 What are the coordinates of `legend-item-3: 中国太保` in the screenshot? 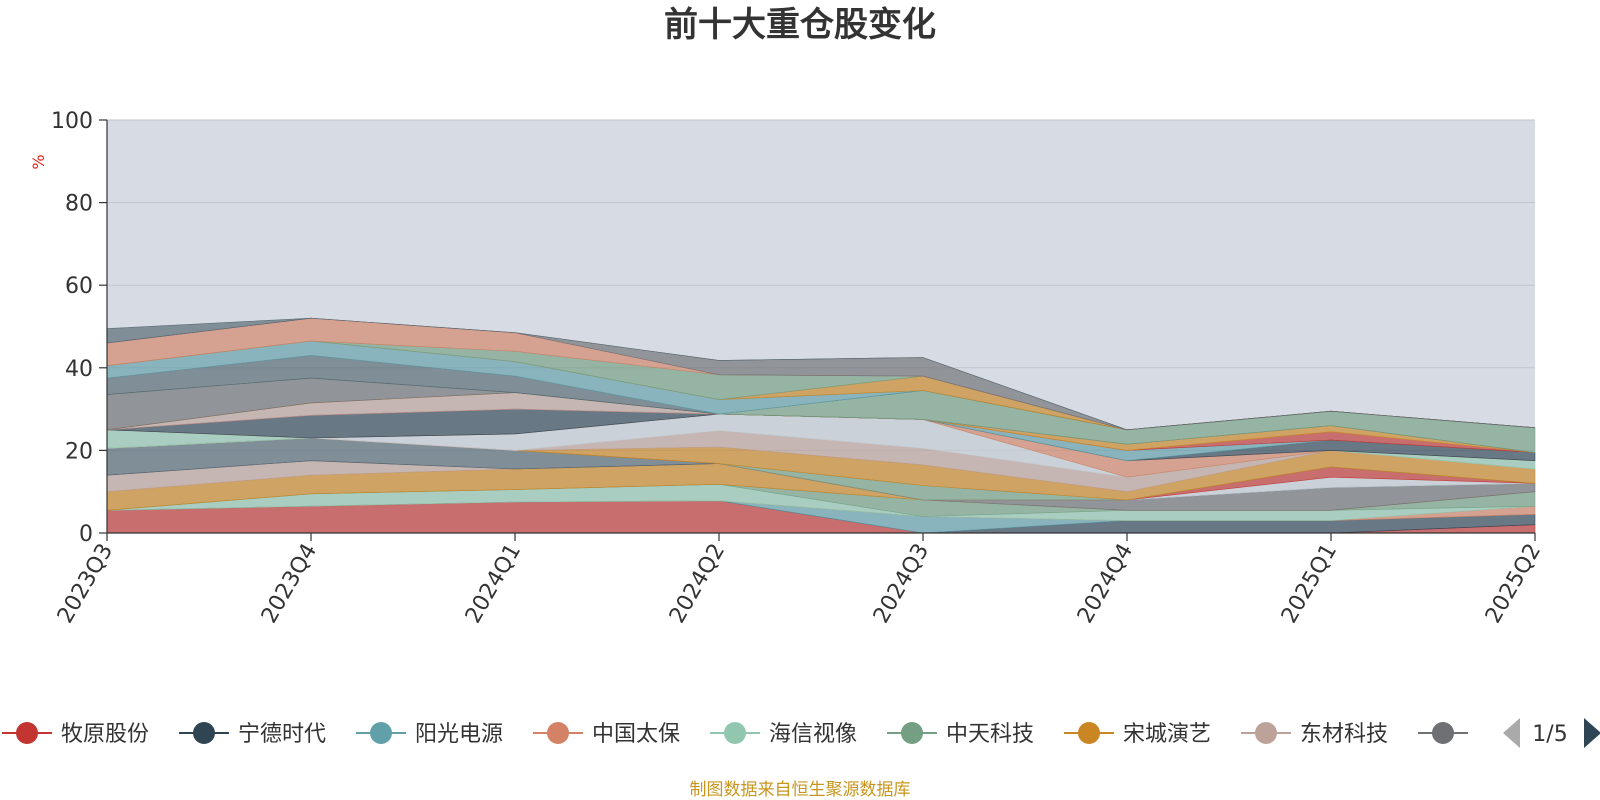 It's located at (606, 734).